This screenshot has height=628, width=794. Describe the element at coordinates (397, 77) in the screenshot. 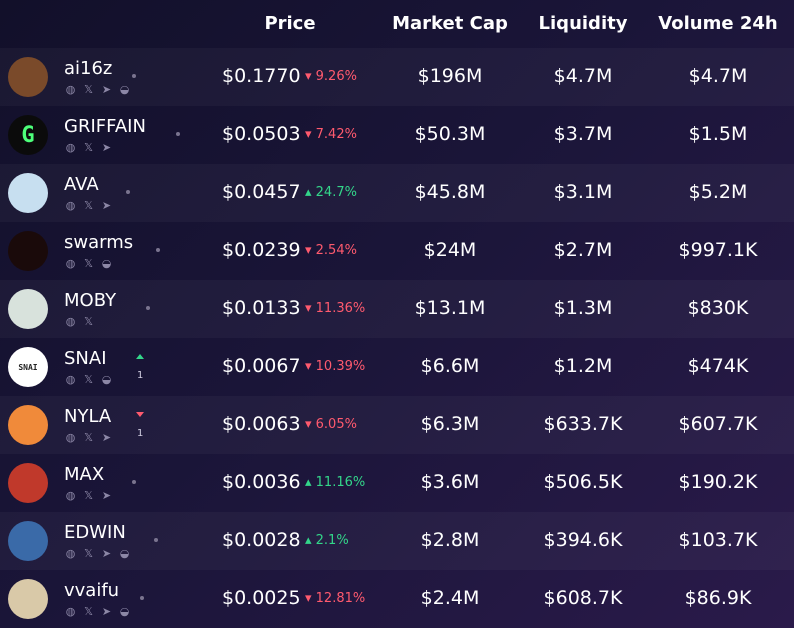

I see `table-row: ai16z ◍ 𝕏 ➤ ◒ $0.1770 ▾ 9.26% $196M $4.7M $4.7M` at that location.